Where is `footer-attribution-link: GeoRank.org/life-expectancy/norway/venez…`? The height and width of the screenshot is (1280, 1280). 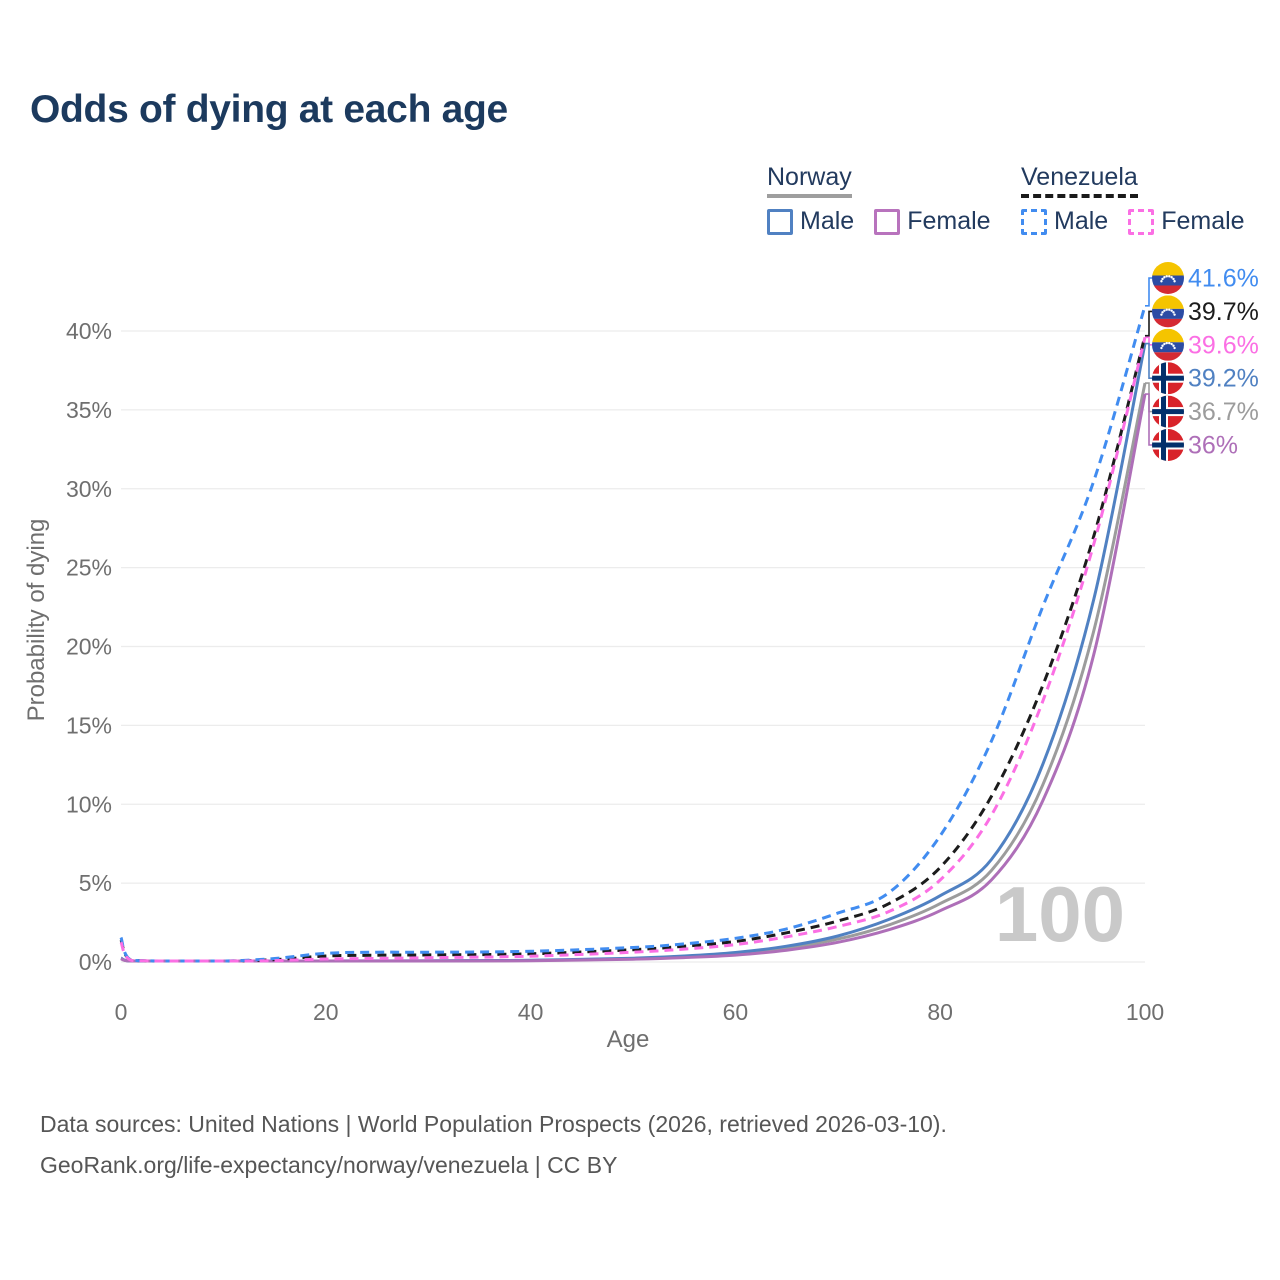
footer-attribution-link: GeoRank.org/life-expectancy/norway/venez… is located at coordinates (329, 1165).